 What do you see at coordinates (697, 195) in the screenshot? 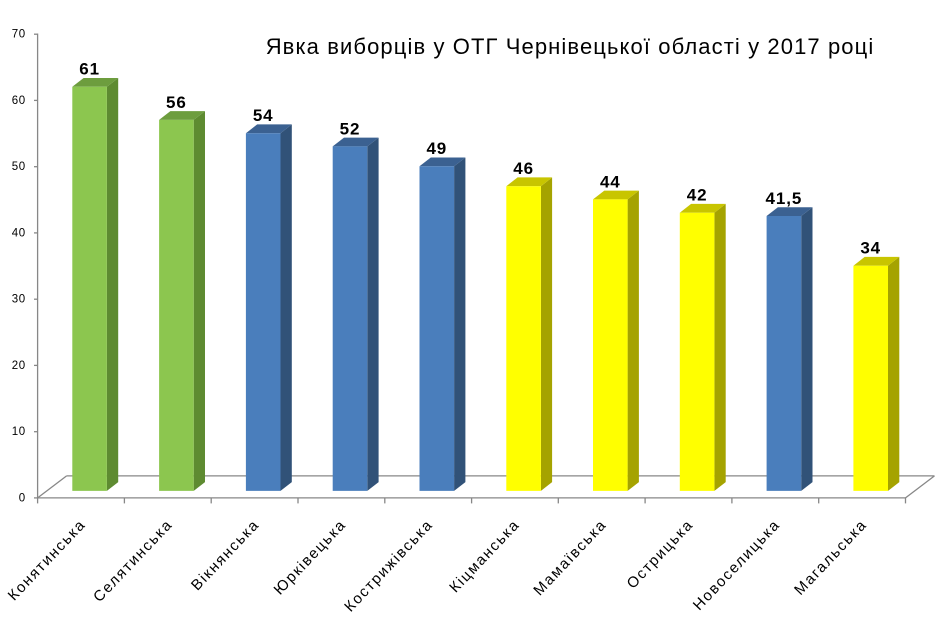
I see `svg-text: 42` at bounding box center [697, 195].